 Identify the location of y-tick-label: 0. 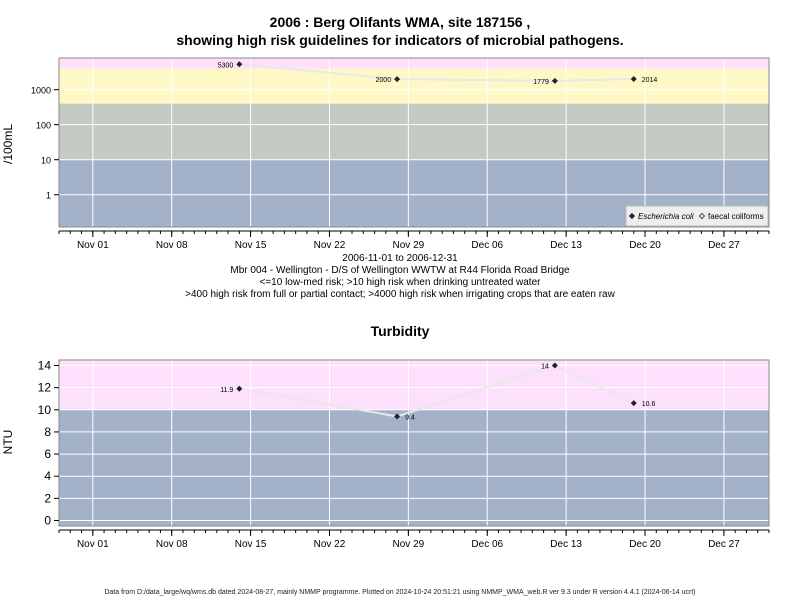
(47, 520).